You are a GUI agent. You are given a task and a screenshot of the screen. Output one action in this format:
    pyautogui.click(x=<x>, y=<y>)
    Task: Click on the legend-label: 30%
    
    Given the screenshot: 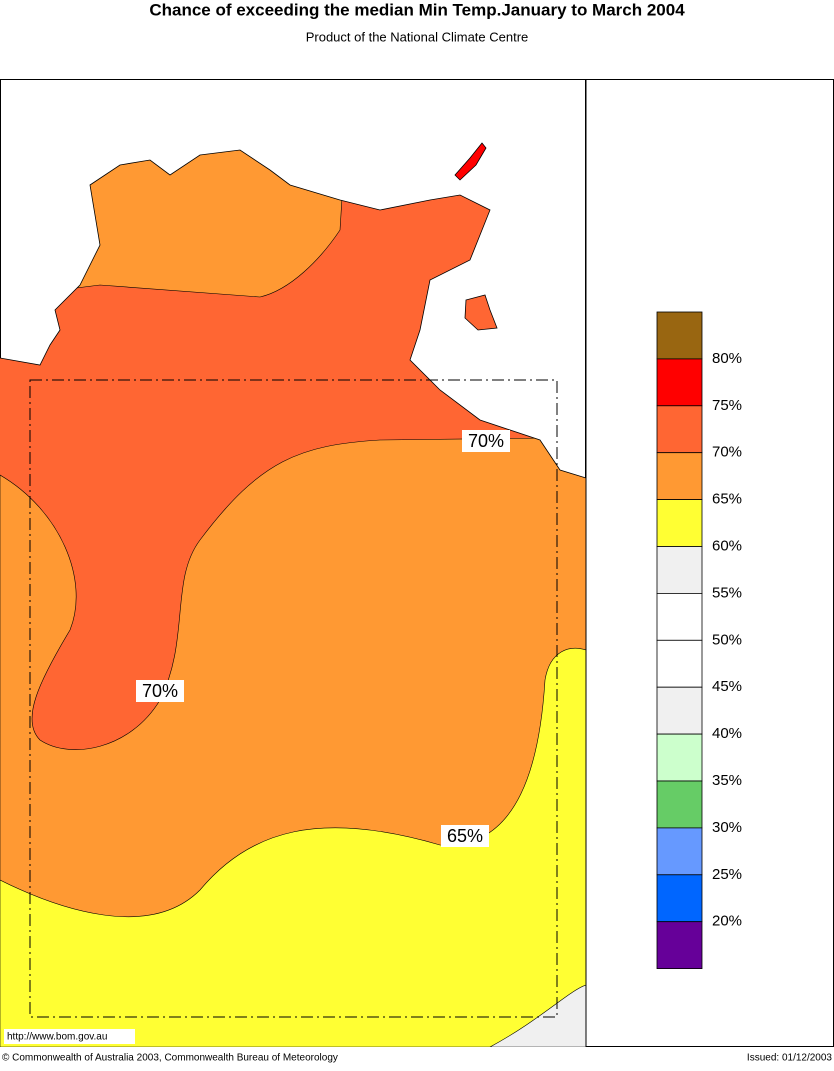 What is the action you would take?
    pyautogui.click(x=727, y=827)
    